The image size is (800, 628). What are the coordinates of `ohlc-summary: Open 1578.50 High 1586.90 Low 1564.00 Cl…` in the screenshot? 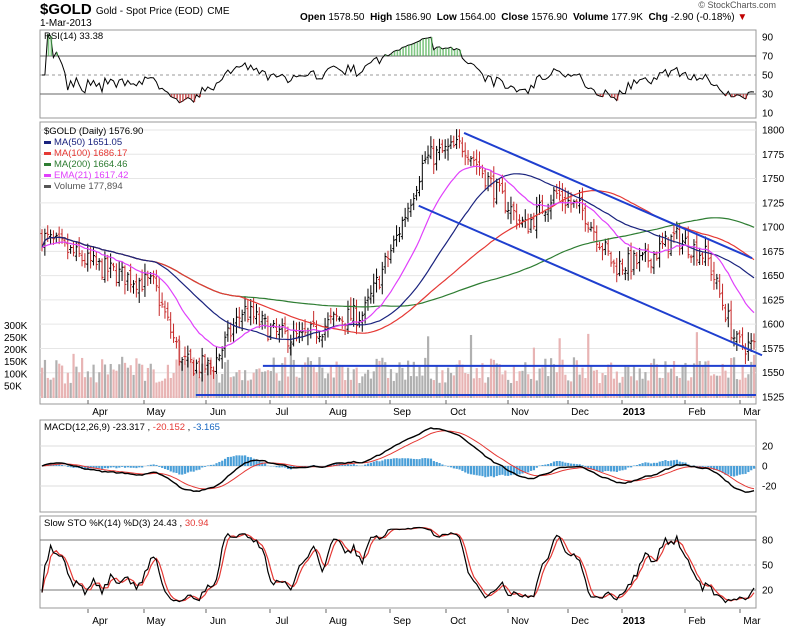 It's located at (523, 17).